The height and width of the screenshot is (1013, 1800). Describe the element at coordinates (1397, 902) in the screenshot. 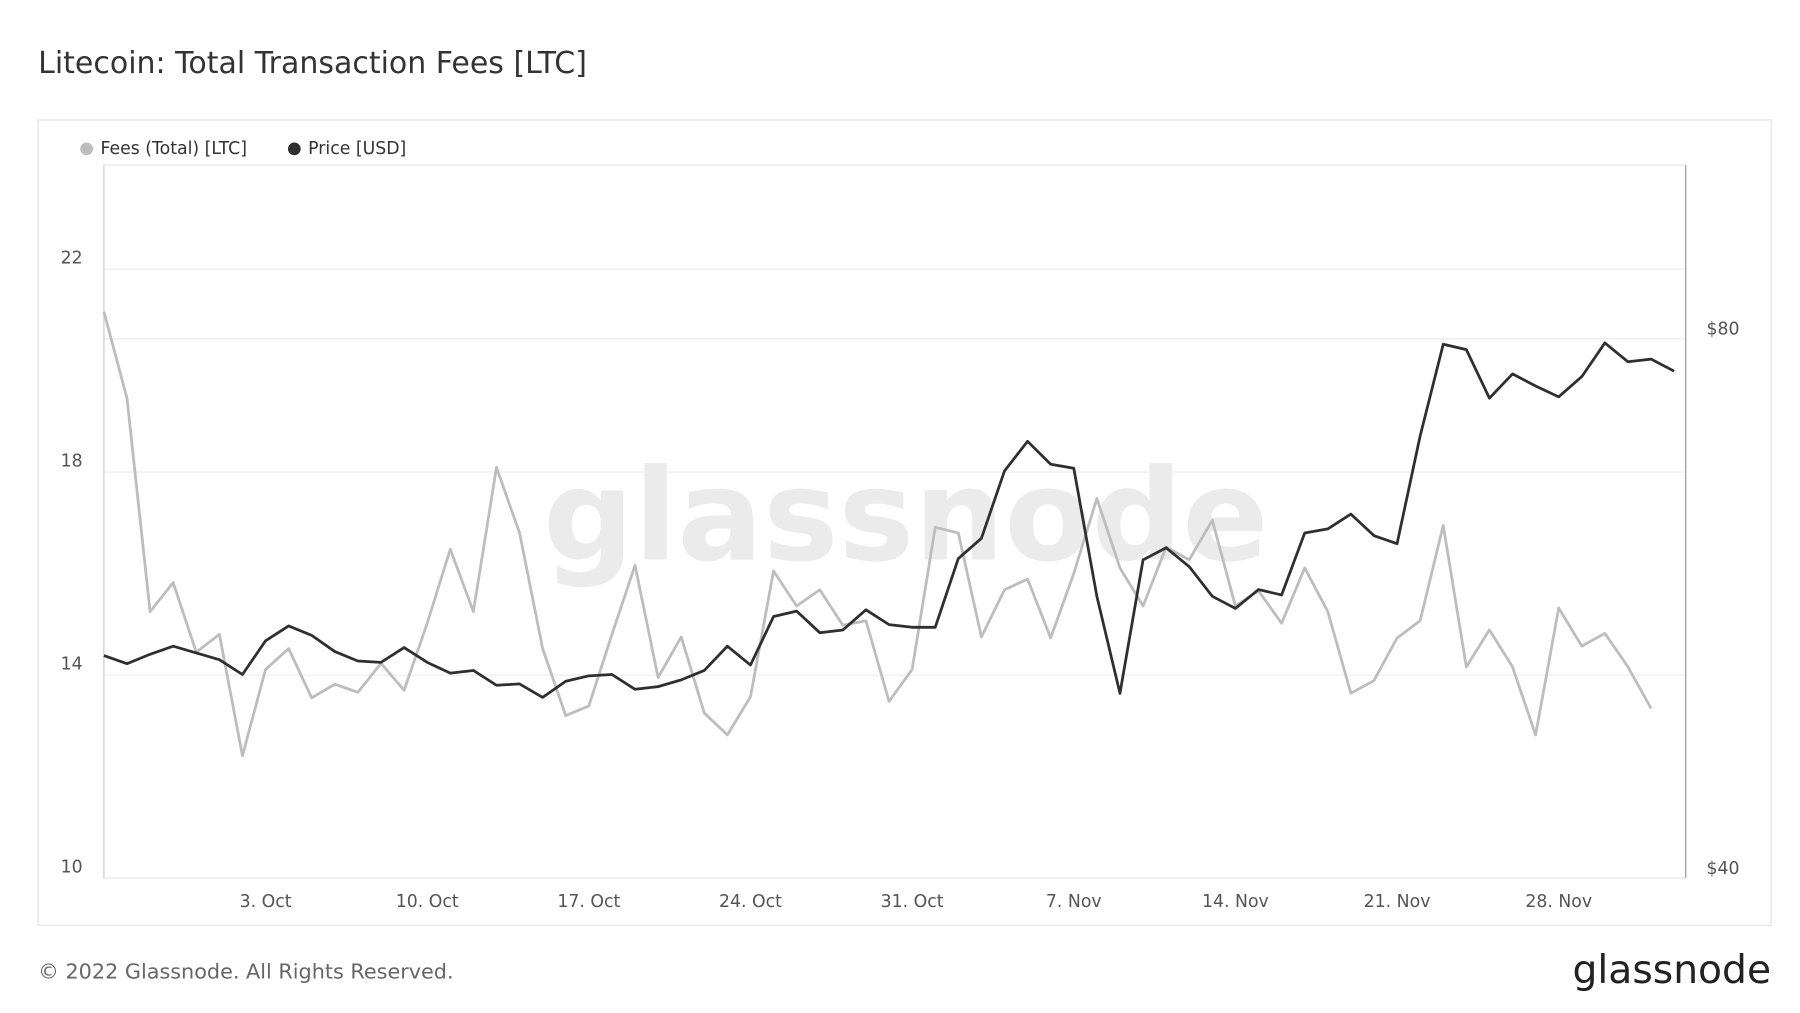

I see `x-tick-label: 21. Nov` at that location.